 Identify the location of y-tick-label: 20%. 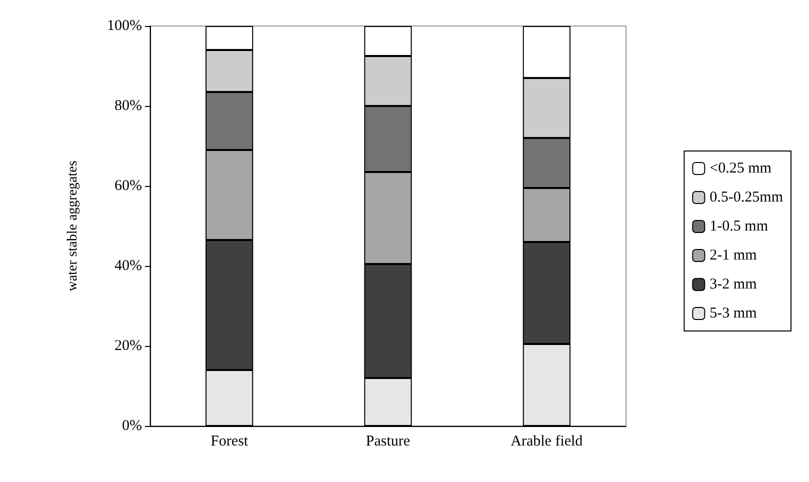
(128, 346).